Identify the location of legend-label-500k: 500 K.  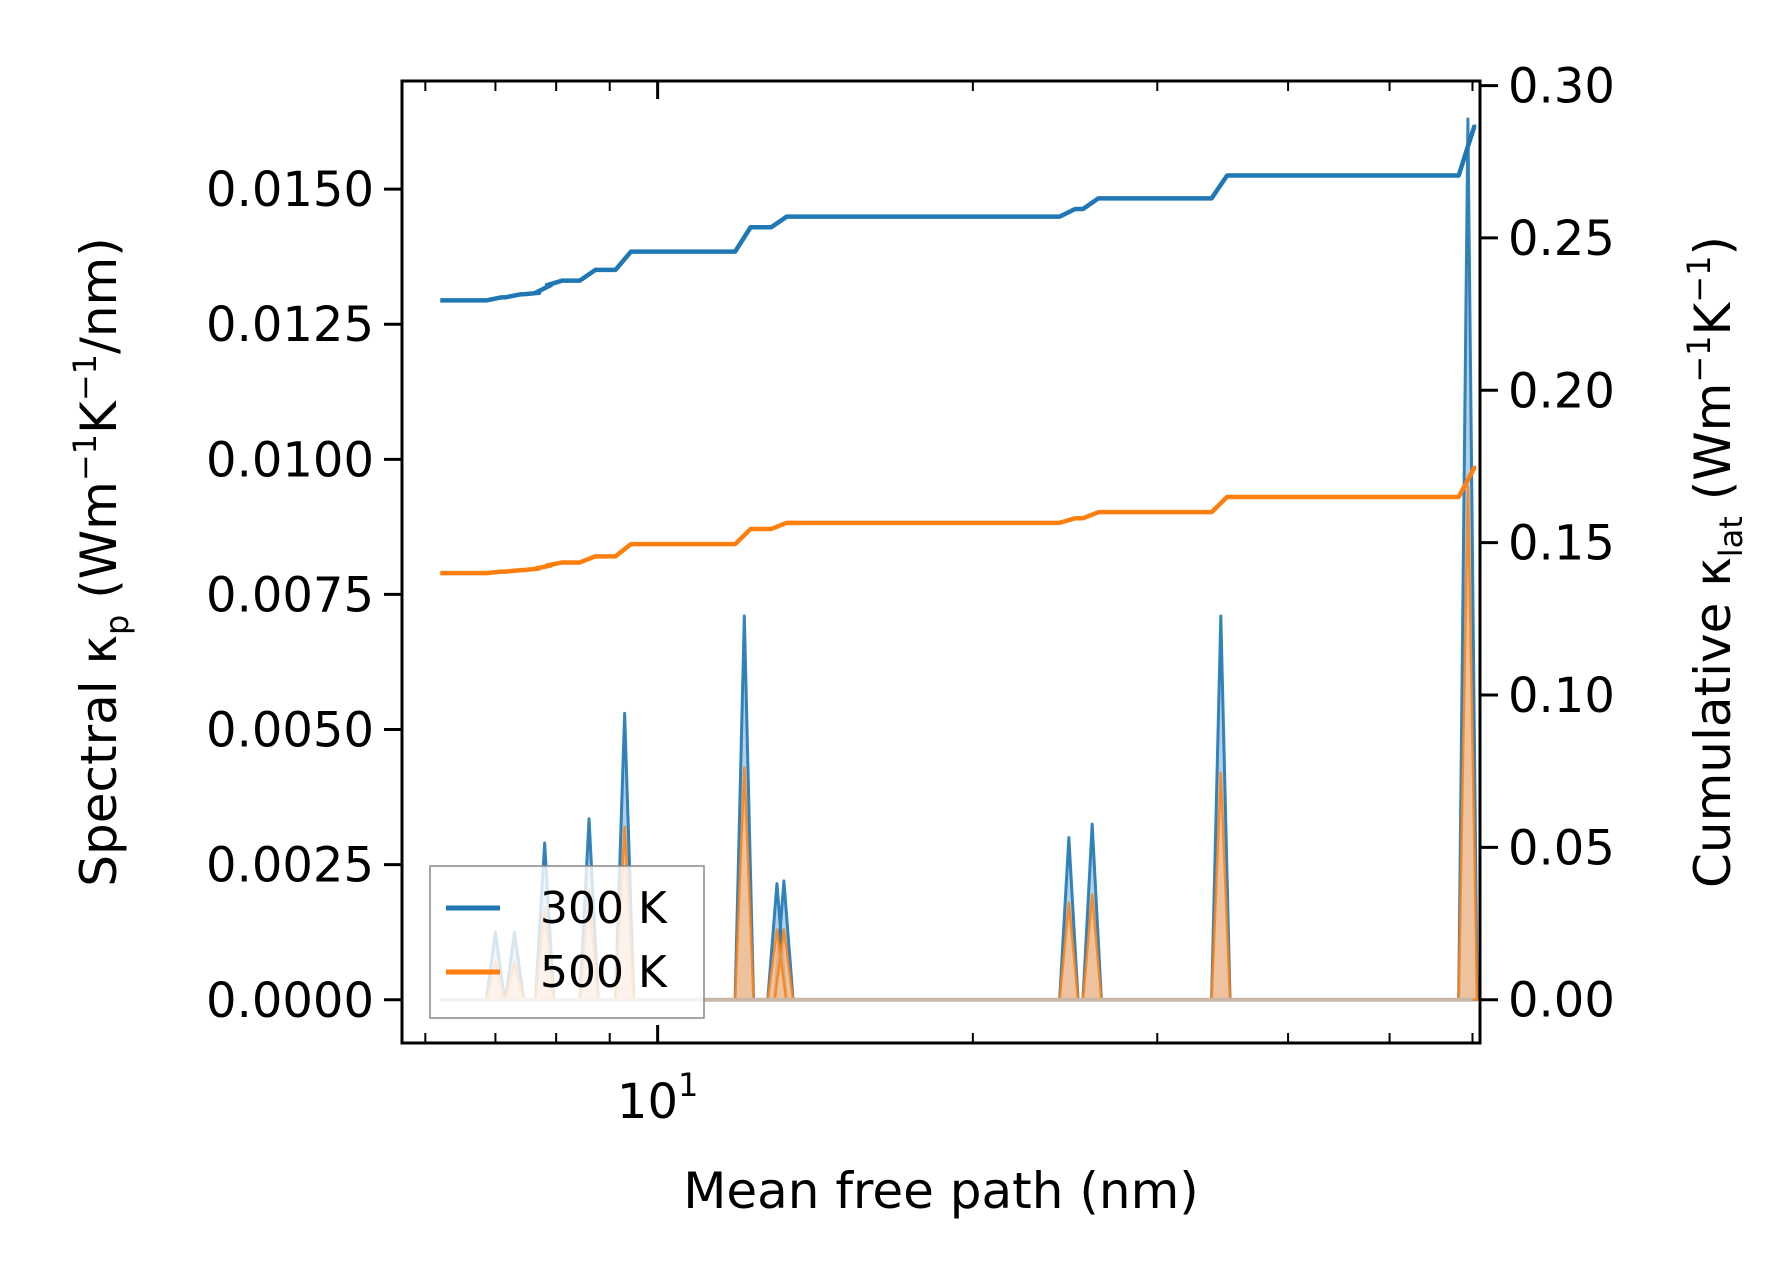
(604, 972).